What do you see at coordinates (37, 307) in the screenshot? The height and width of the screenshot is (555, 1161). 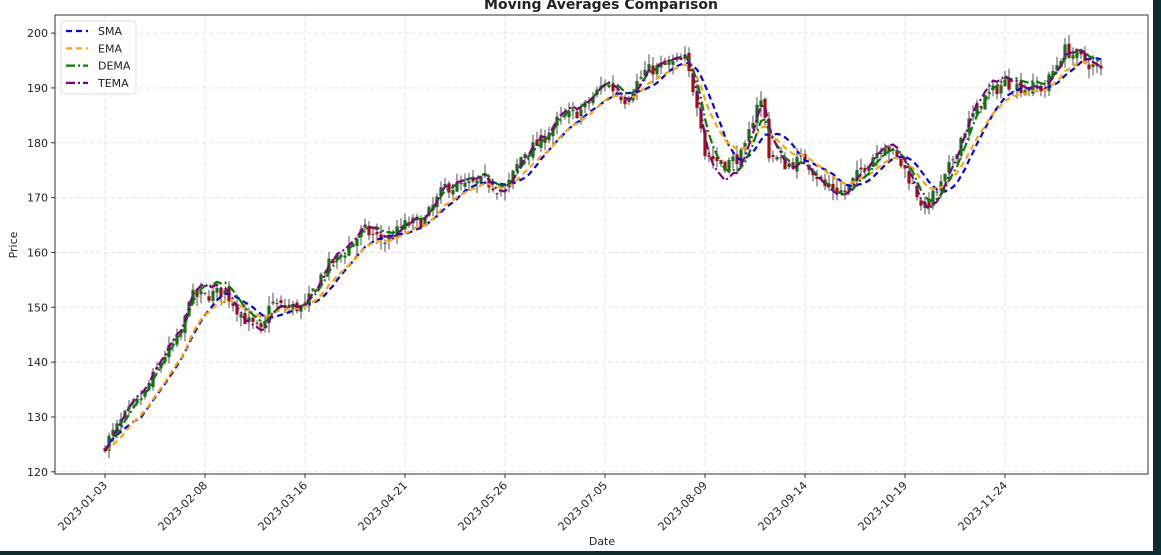 I see `y-tick-label: 150` at bounding box center [37, 307].